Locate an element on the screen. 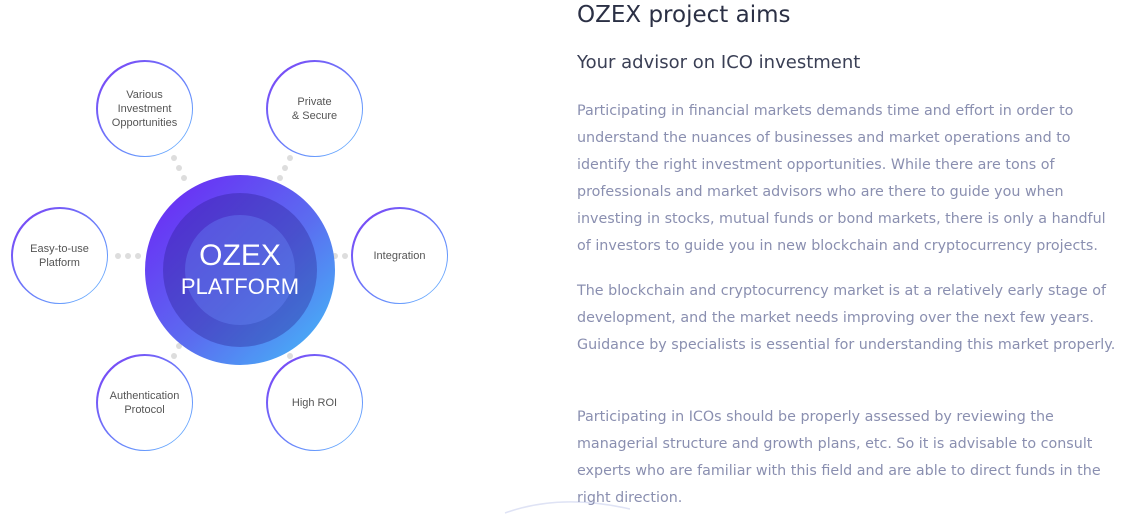 This screenshot has height=515, width=1124. platform-center-circle: OZEX PLATFORM is located at coordinates (240, 270).